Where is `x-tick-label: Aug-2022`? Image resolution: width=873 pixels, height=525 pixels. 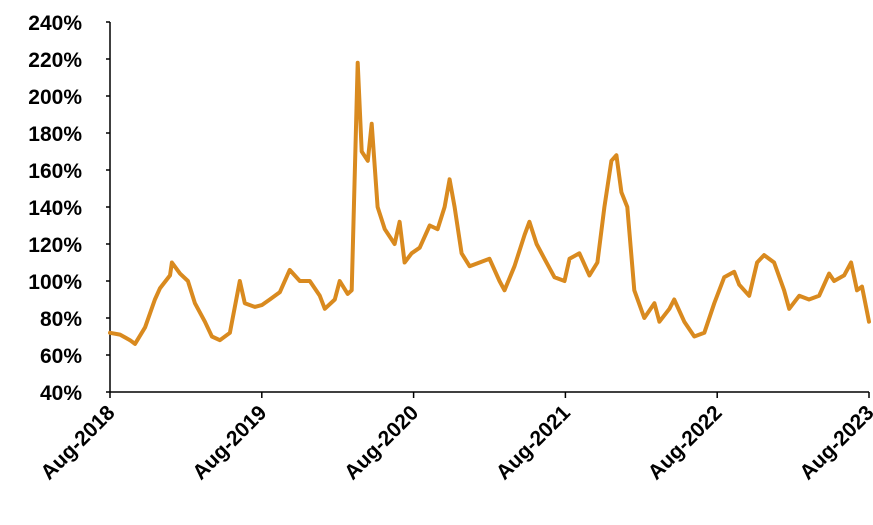 x-tick-label: Aug-2022 is located at coordinates (685, 442).